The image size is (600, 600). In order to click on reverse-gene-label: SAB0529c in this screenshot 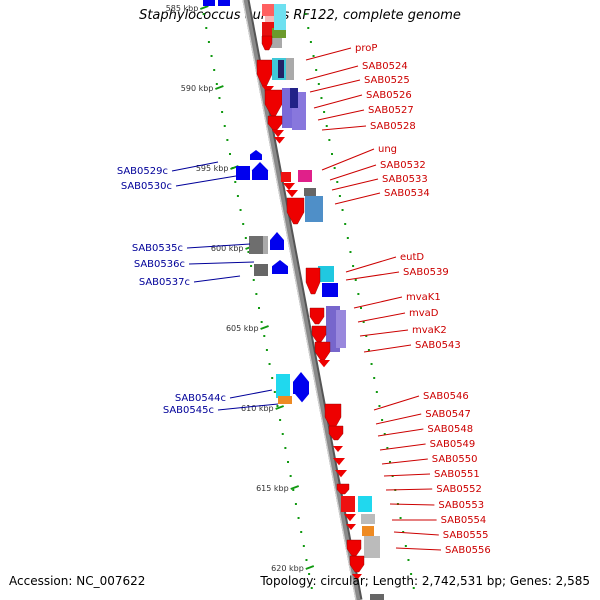, I will do `click(142, 171)`.